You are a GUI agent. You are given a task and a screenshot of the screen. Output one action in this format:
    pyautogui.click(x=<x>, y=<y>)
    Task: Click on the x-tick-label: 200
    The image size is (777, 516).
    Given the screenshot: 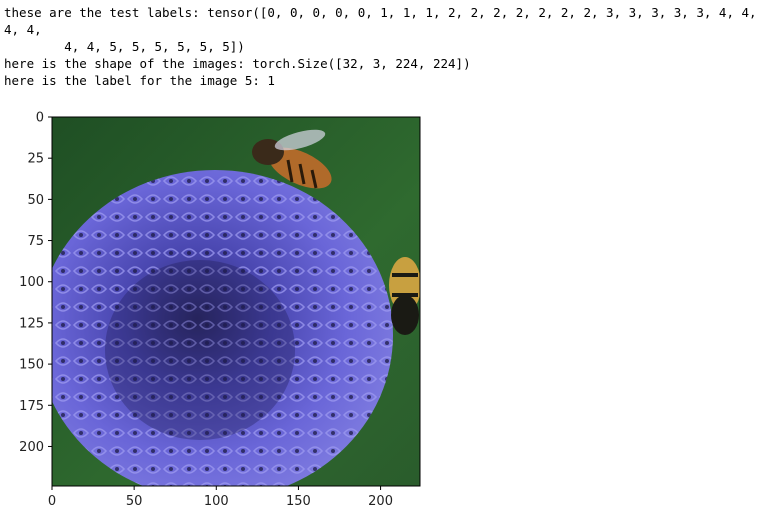 What is the action you would take?
    pyautogui.click(x=380, y=501)
    